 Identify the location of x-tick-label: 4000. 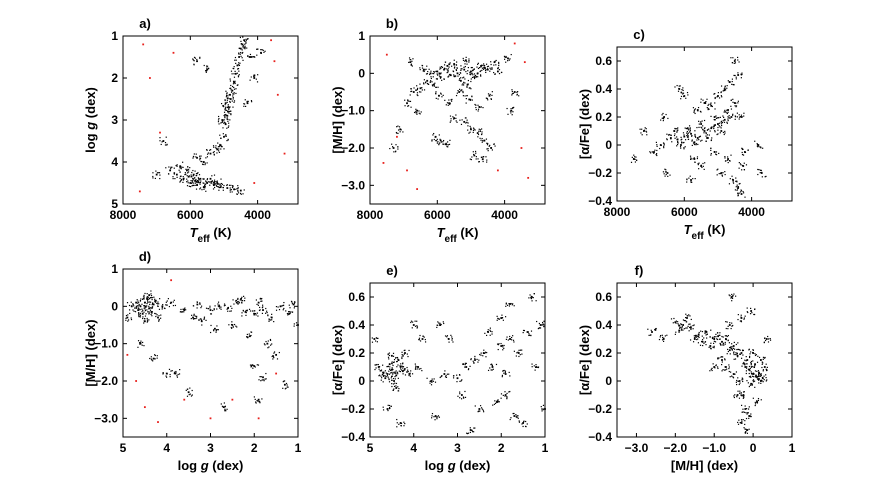
(504, 215).